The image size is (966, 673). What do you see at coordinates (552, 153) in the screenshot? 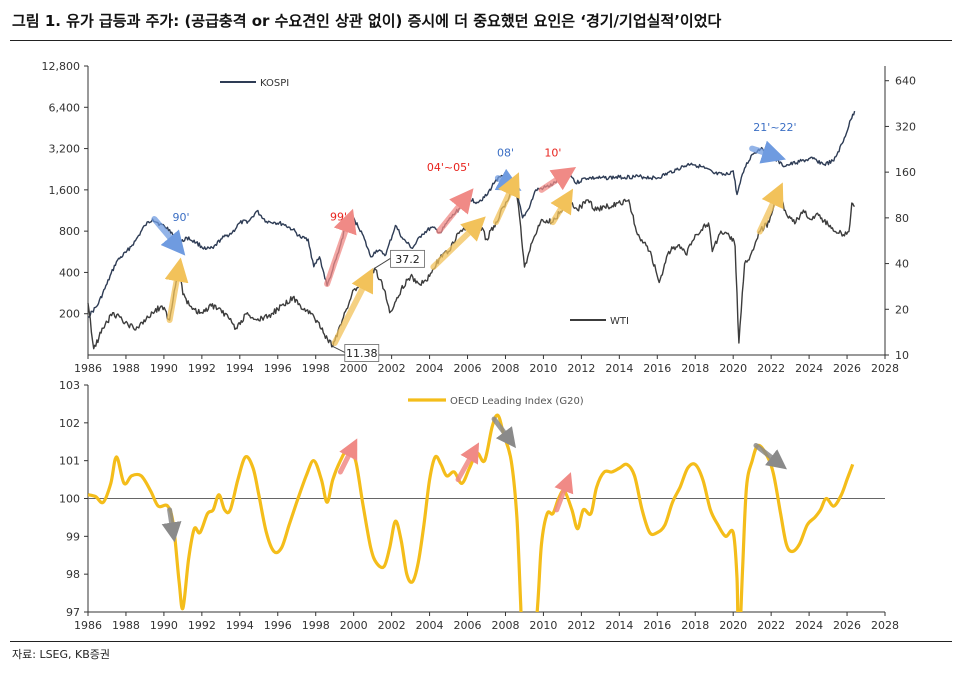
I see `period-label: 10'` at bounding box center [552, 153].